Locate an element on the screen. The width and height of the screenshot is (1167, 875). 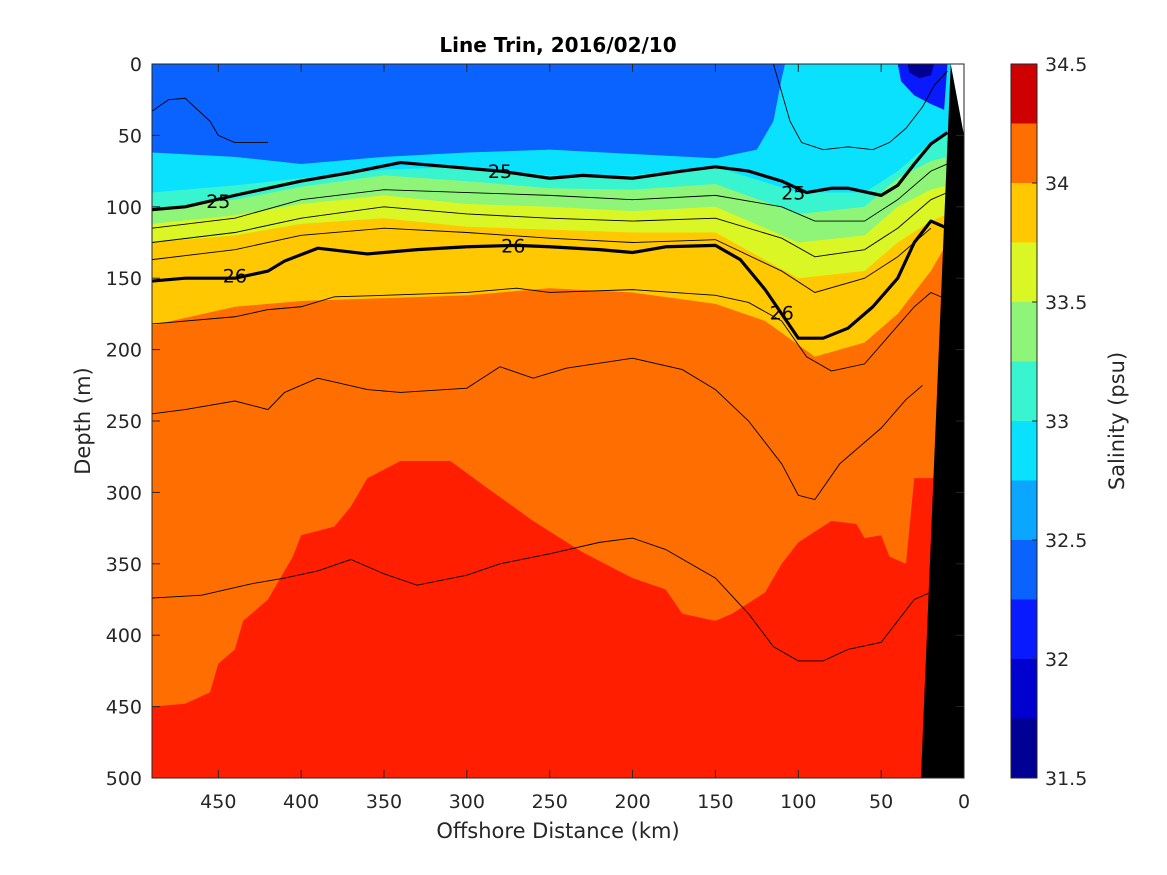
x-tick-label: 450 is located at coordinates (218, 802).